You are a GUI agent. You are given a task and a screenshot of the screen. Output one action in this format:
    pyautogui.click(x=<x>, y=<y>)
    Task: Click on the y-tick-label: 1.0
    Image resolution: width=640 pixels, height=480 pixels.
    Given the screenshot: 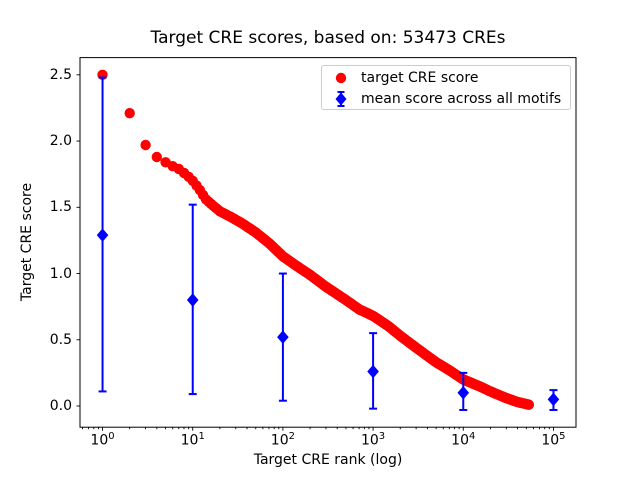 What is the action you would take?
    pyautogui.click(x=60, y=273)
    